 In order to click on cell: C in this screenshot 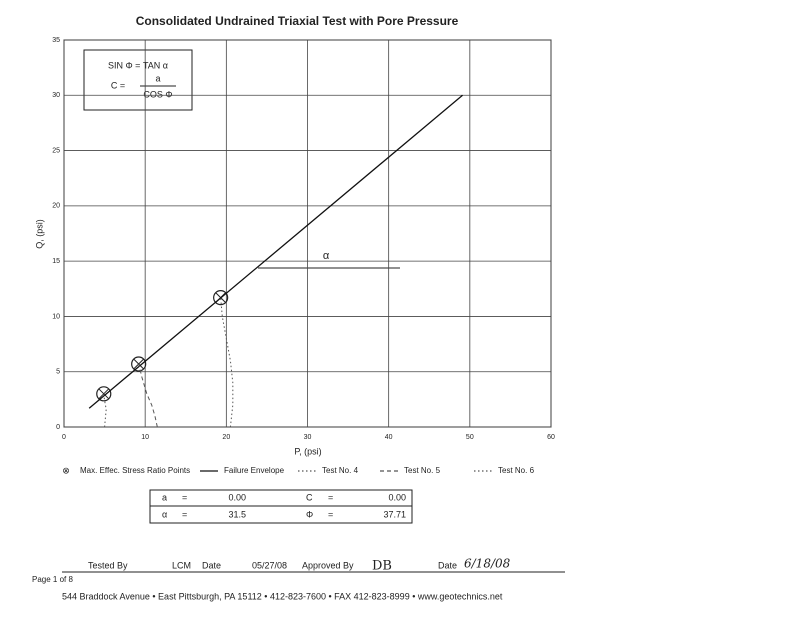, I will do `click(309, 497)`.